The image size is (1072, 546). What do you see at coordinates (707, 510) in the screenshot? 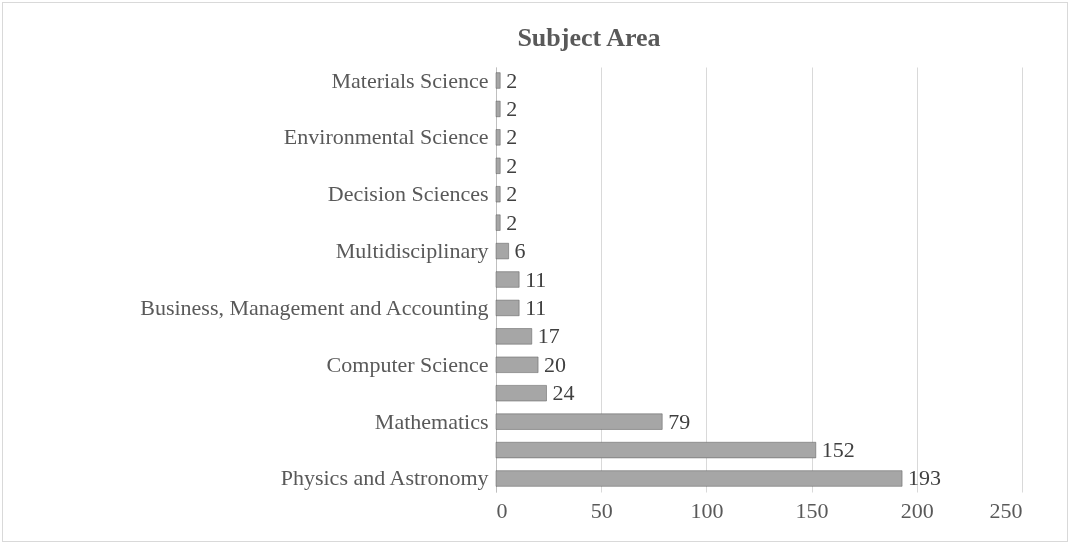
I see `x-tick-label: 100` at bounding box center [707, 510].